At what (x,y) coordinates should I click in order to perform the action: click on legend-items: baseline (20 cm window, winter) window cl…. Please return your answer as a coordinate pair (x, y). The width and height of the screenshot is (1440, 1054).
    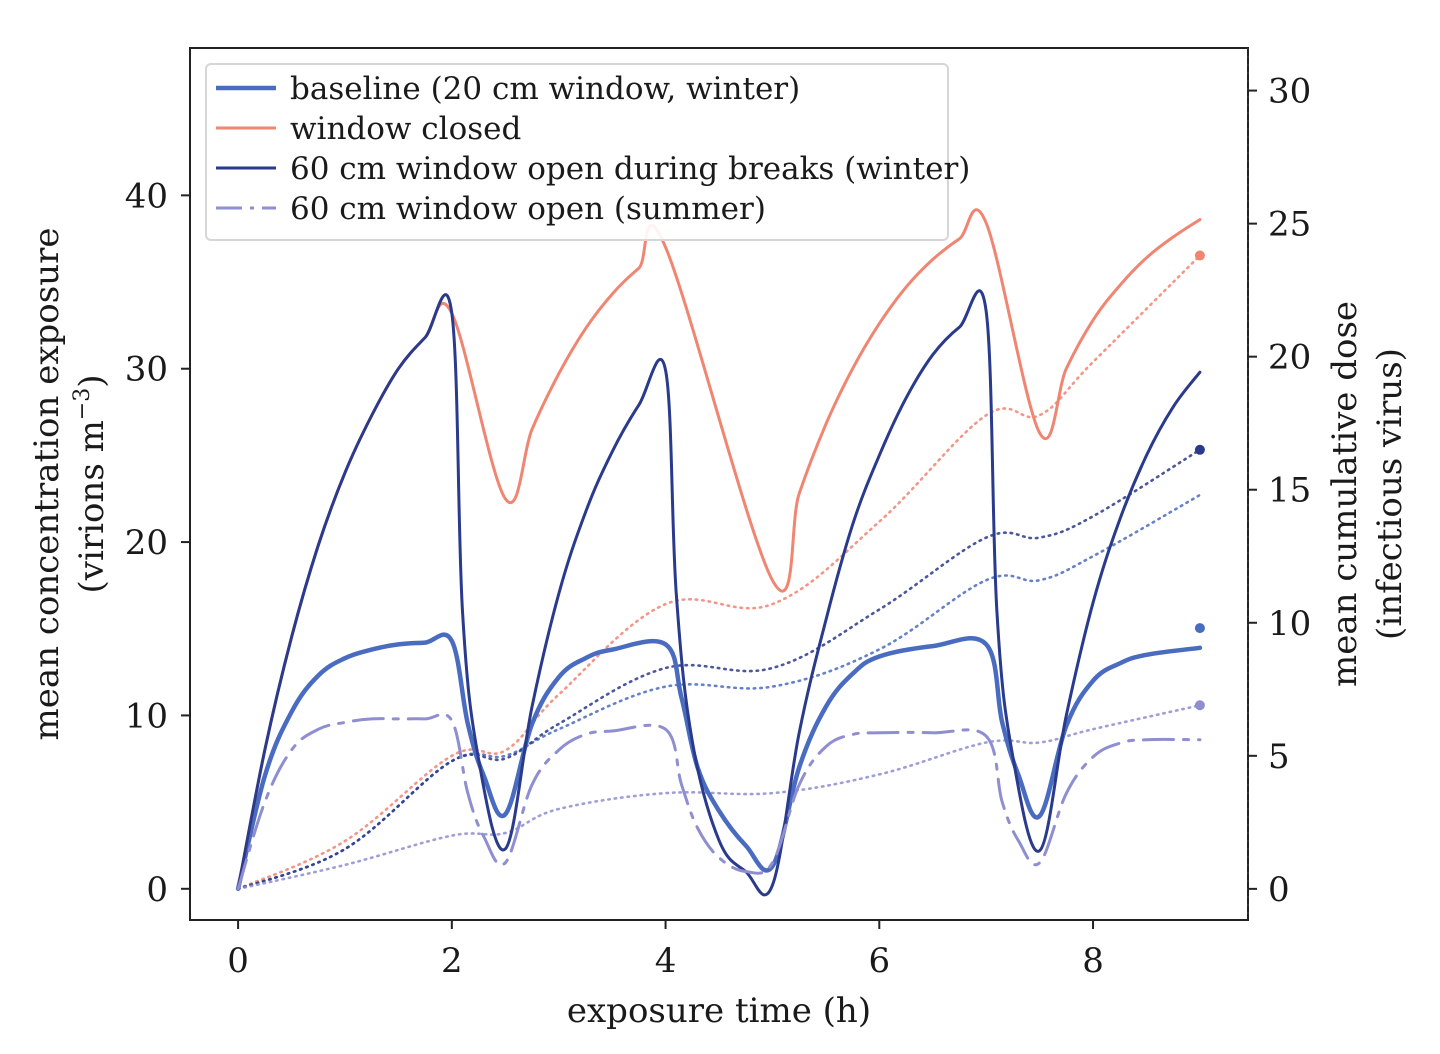
    Looking at the image, I should click on (593, 149).